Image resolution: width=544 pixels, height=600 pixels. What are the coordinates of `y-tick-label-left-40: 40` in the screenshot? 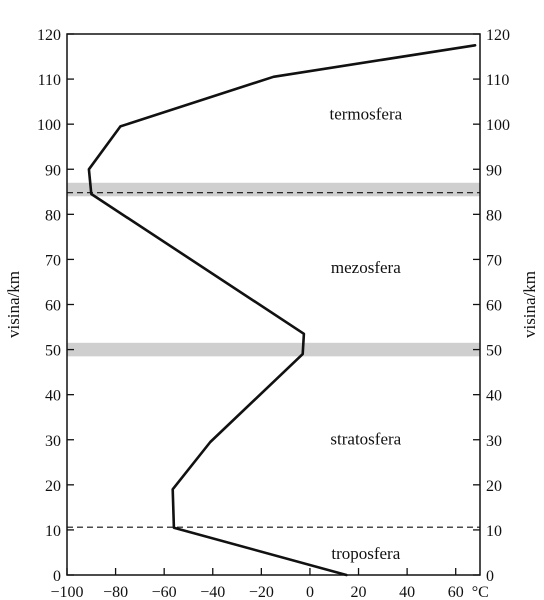 It's located at (53, 396).